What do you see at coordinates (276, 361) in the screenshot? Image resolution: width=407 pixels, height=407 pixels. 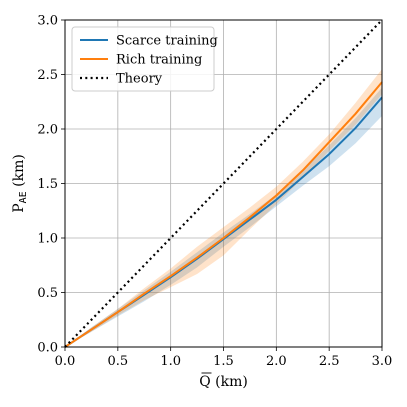 I see `x-tick-label: 2.0` at bounding box center [276, 361].